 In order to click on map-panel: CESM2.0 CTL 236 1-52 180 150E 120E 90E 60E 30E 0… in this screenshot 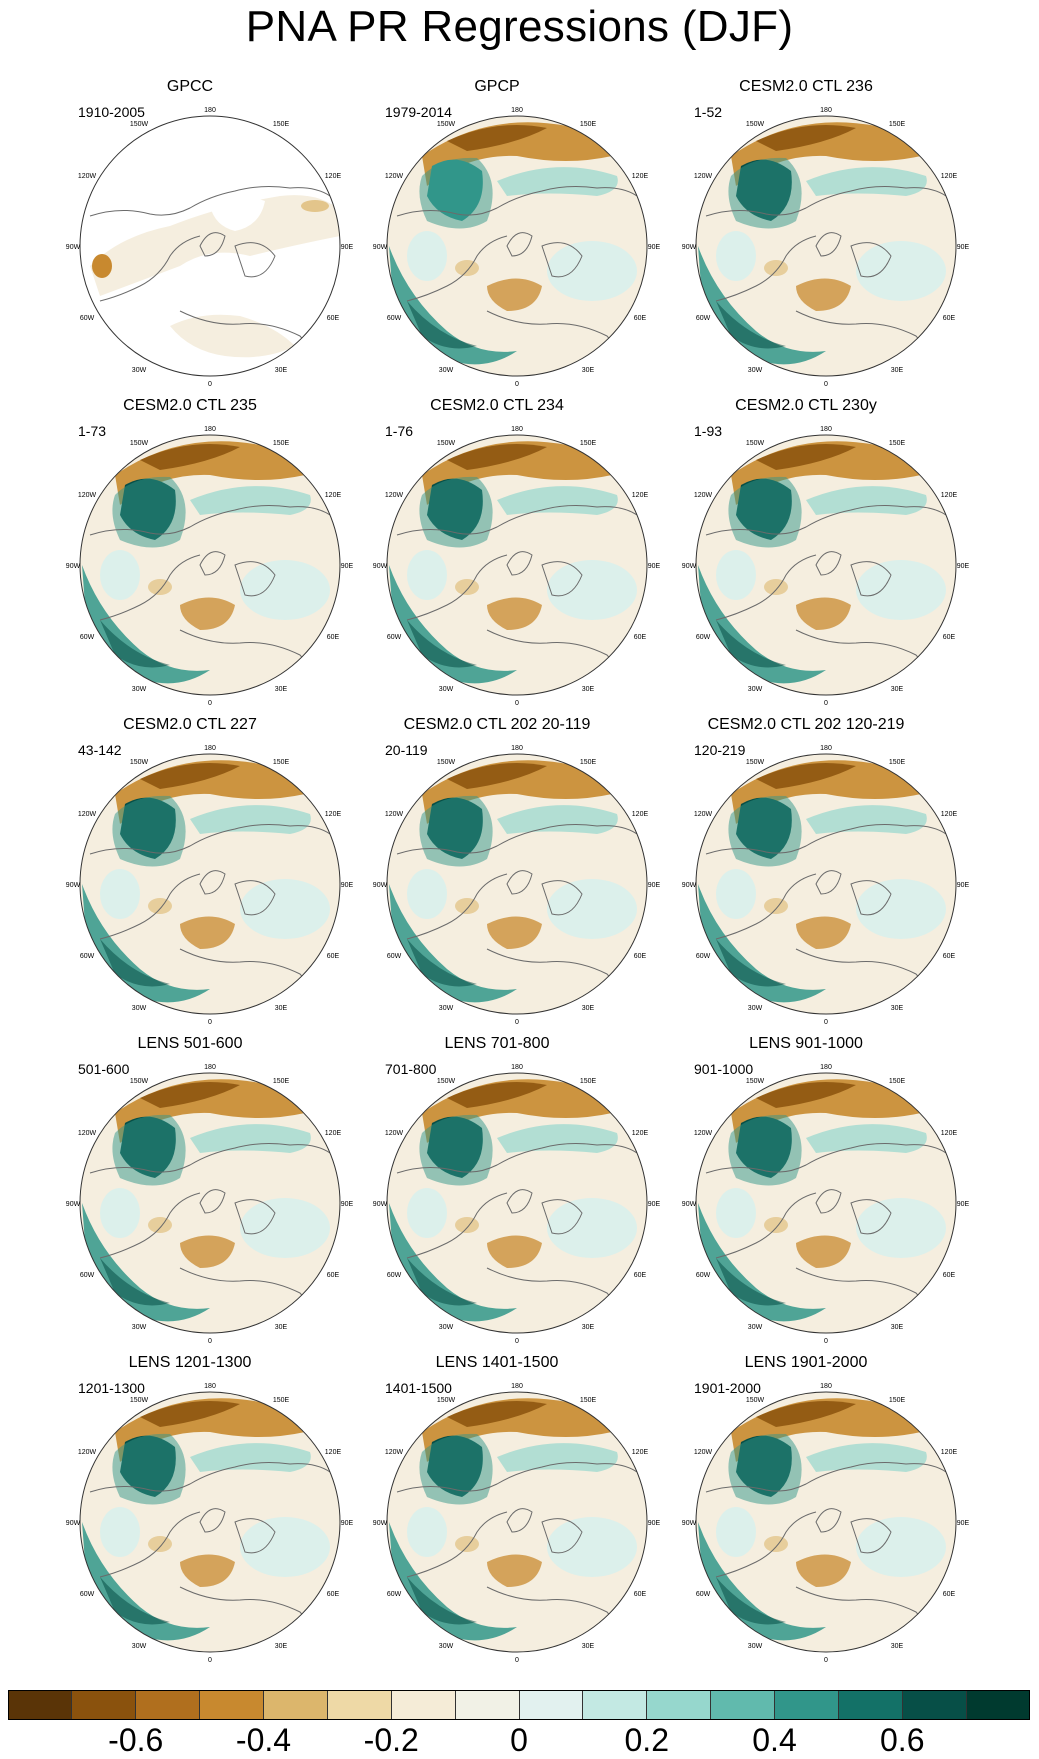, I will do `click(813, 238)`.